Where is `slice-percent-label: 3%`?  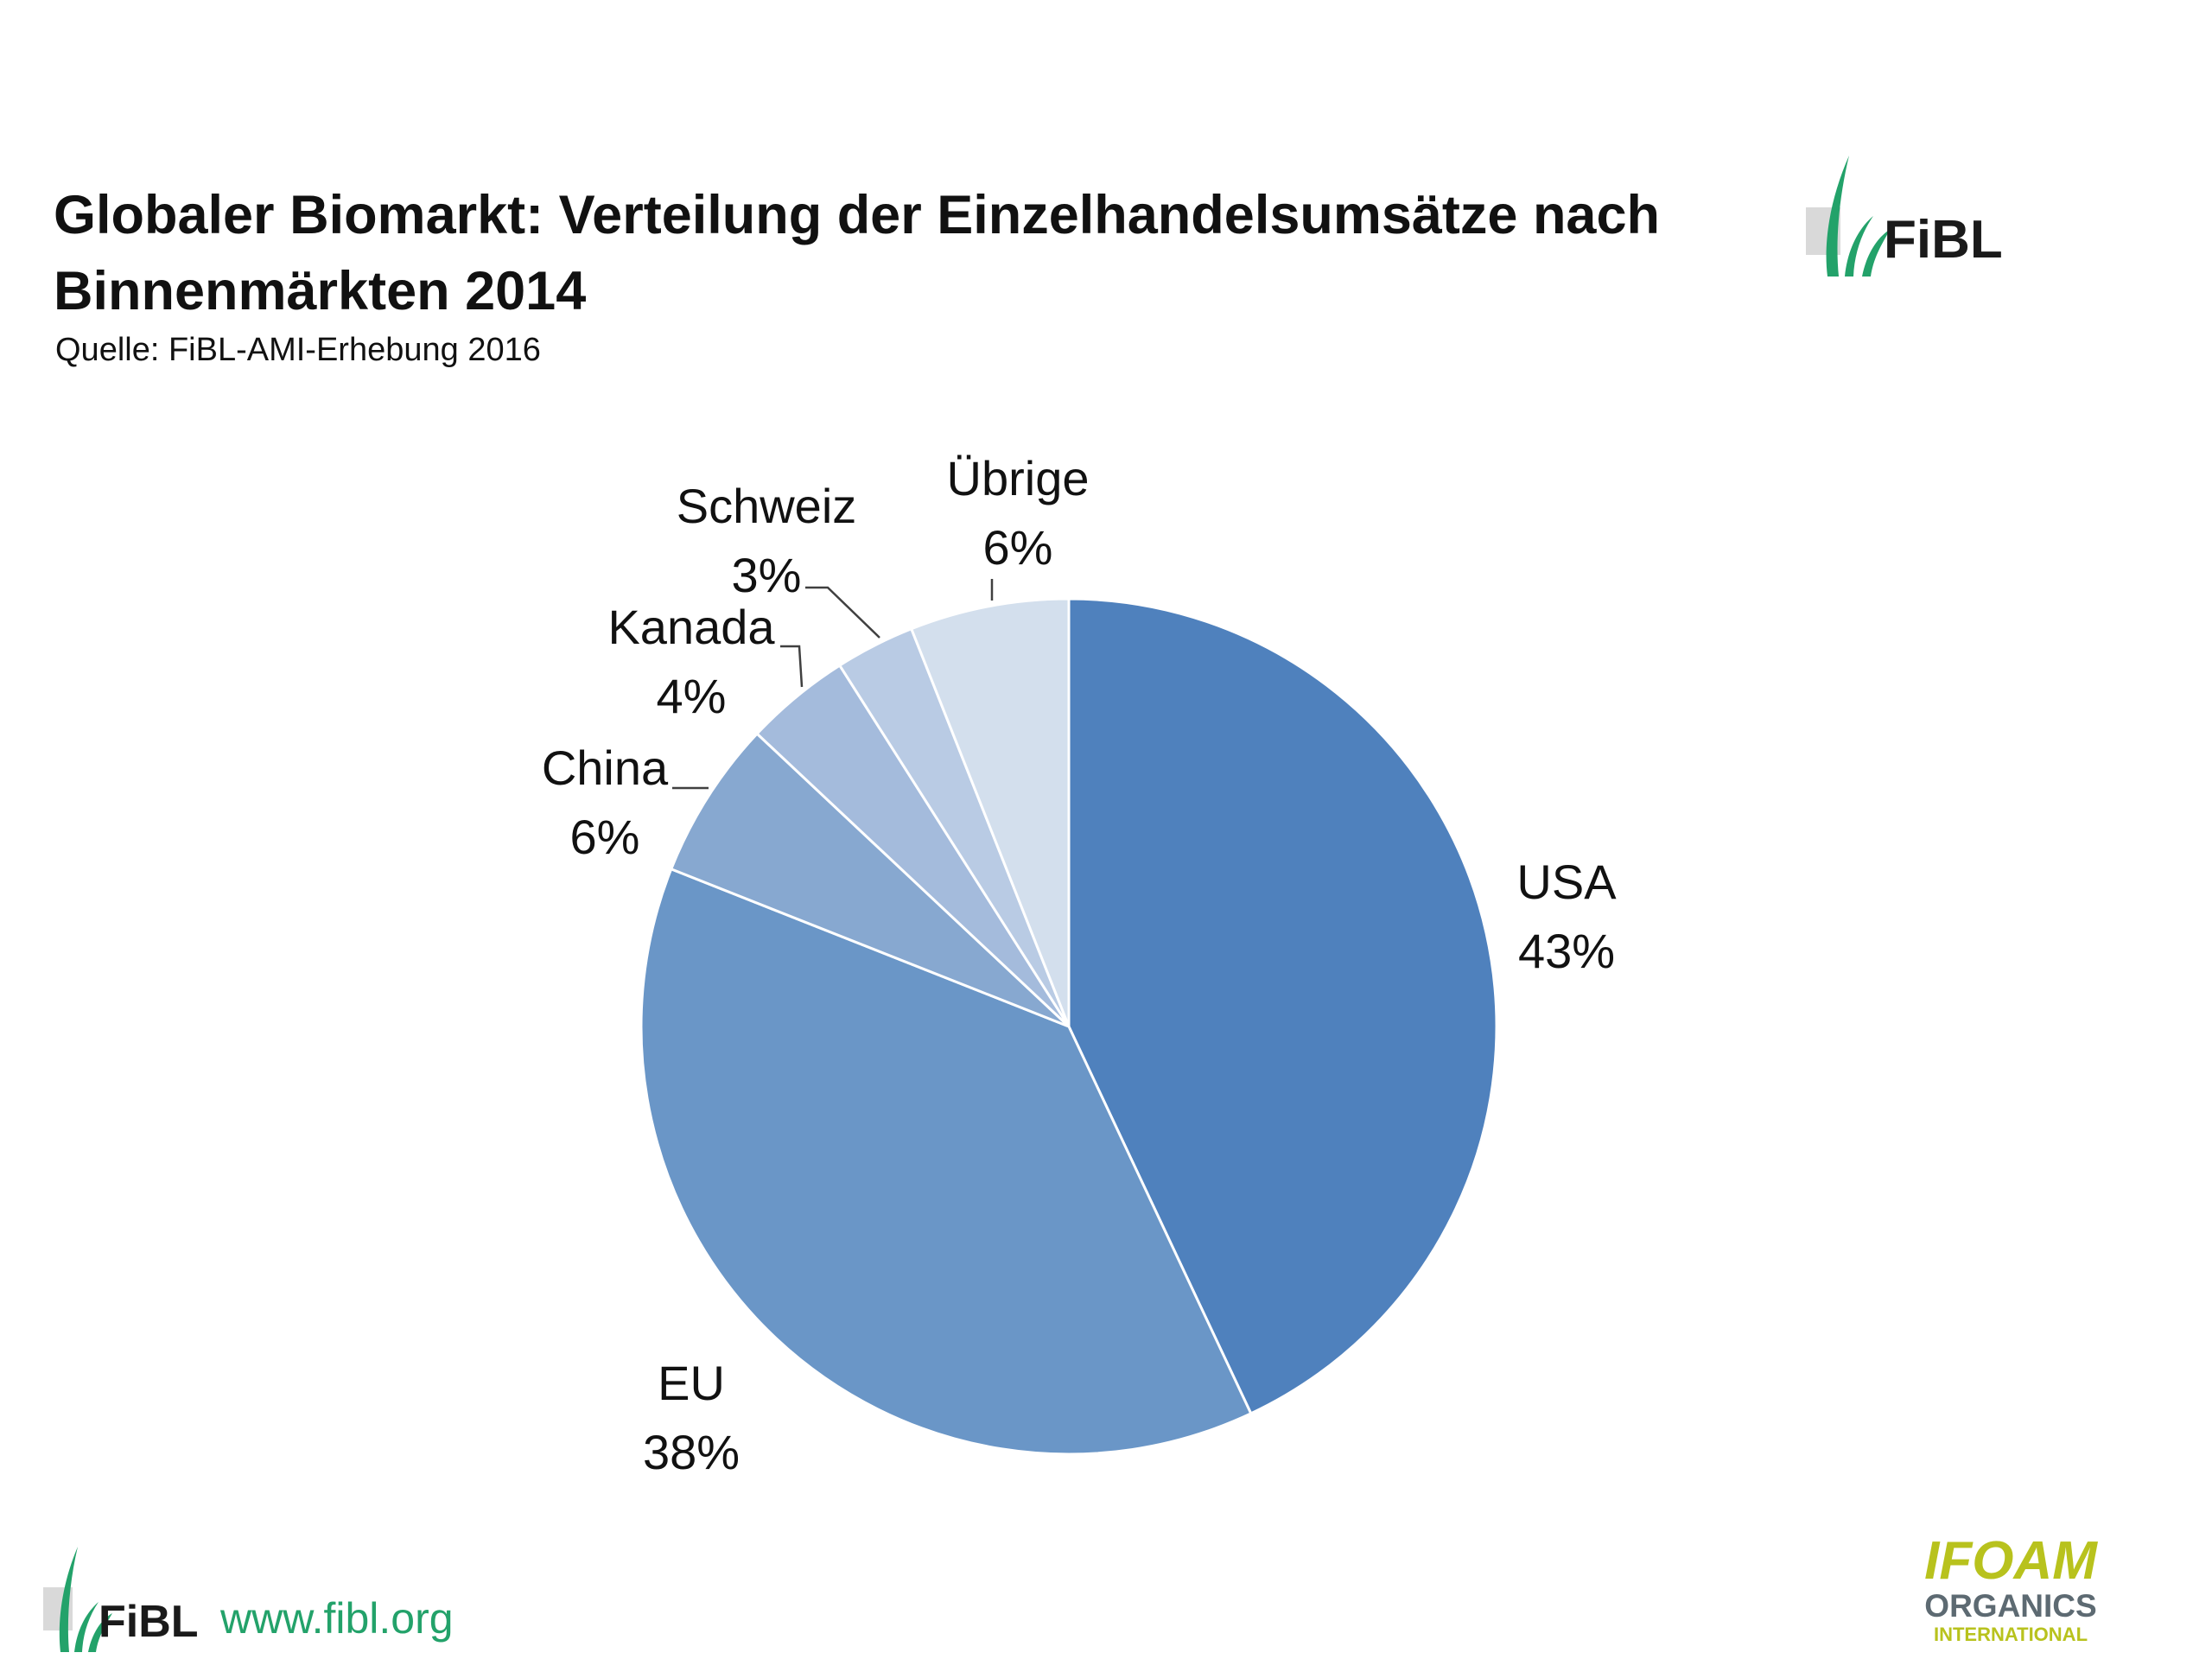
slice-percent-label: 3% is located at coordinates (767, 575).